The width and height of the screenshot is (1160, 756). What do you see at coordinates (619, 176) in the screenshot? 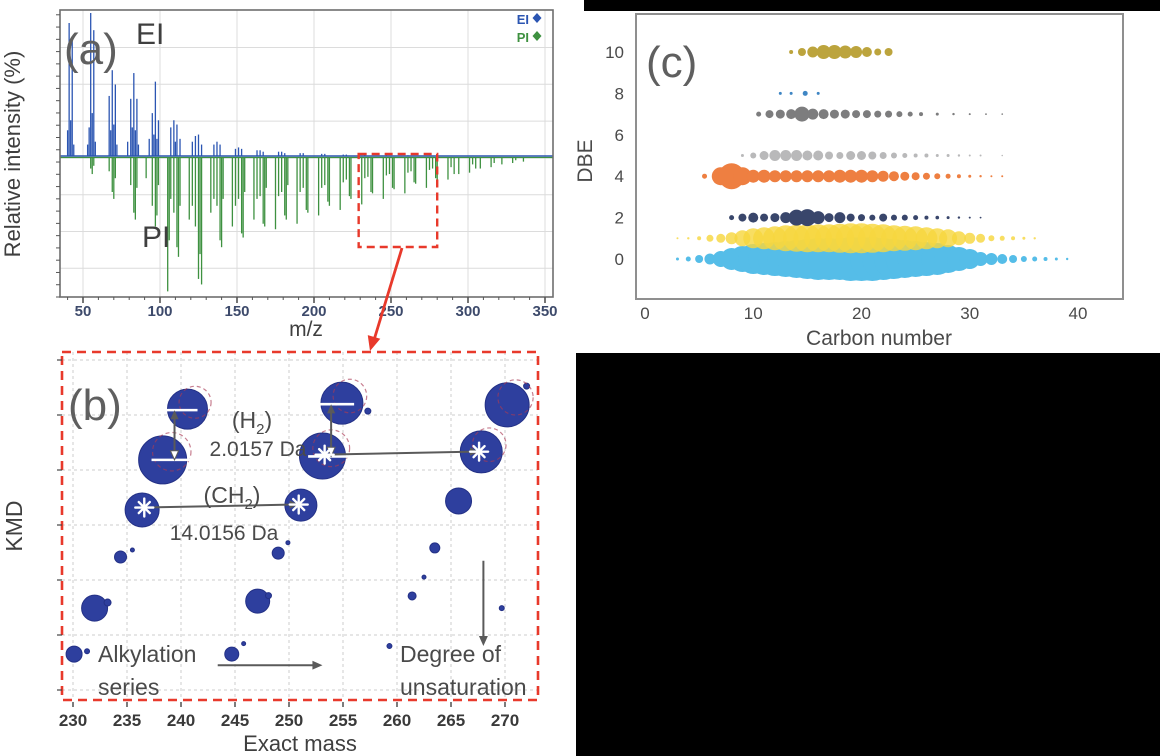
I see `y-tick-label: 4` at bounding box center [619, 176].